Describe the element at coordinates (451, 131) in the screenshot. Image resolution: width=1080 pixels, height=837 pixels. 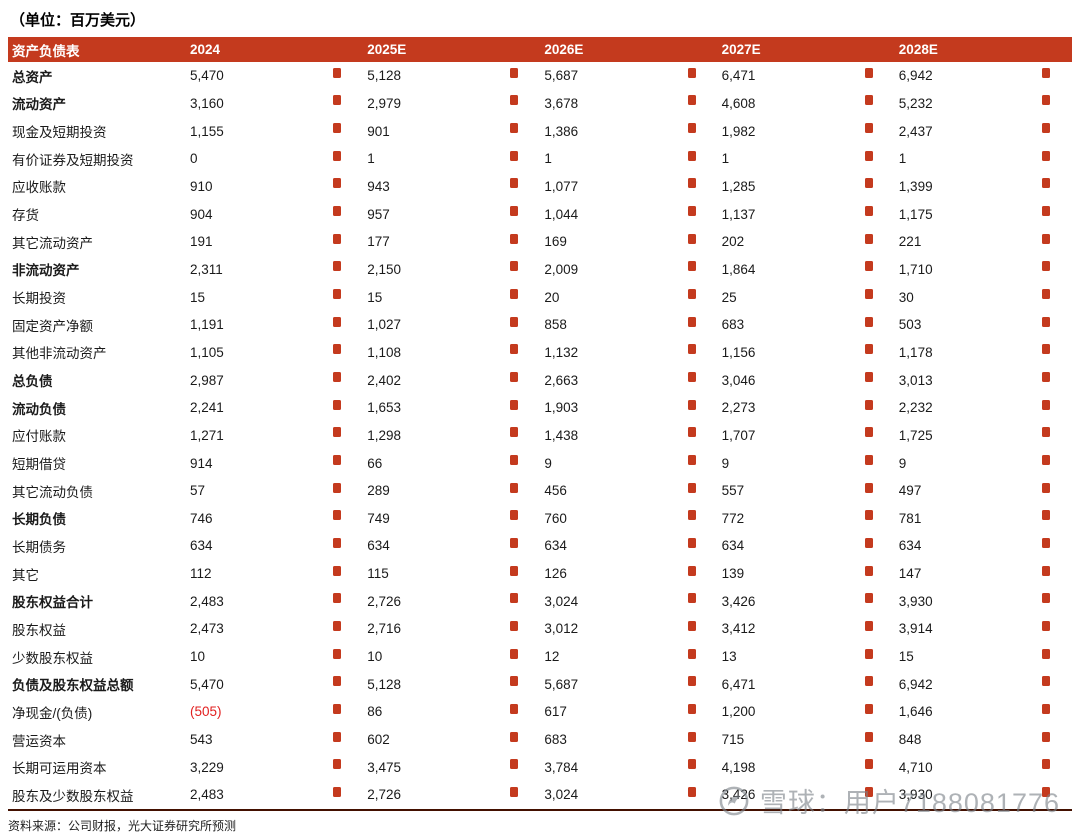
I see `value-cell: 901` at that location.